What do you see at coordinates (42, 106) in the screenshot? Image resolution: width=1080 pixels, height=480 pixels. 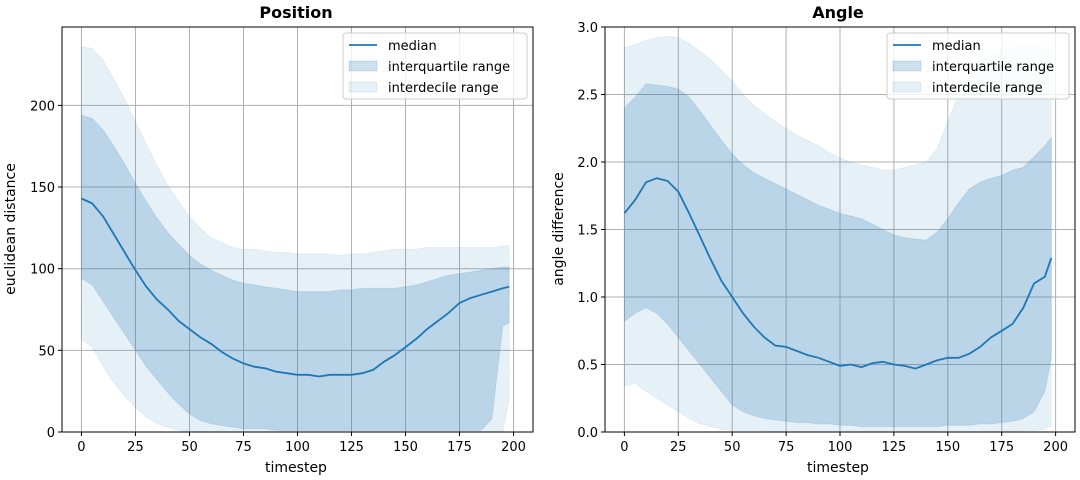 I see `y-tick-label: 200` at bounding box center [42, 106].